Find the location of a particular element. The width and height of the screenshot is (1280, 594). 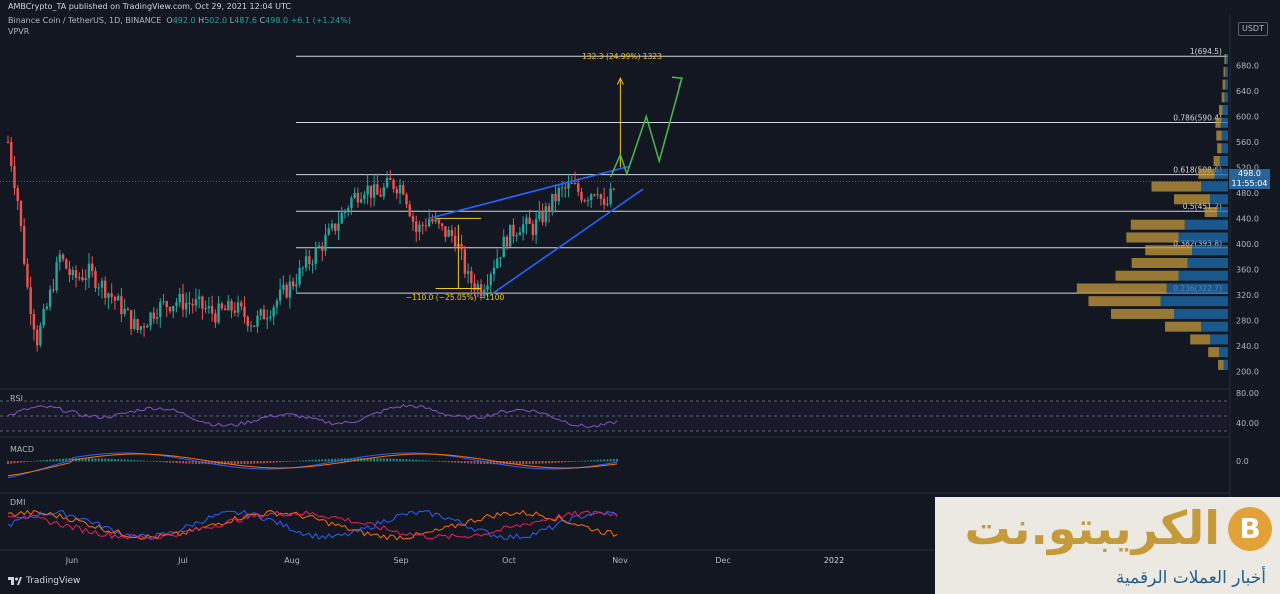

open-value: 492.0 is located at coordinates (184, 20).